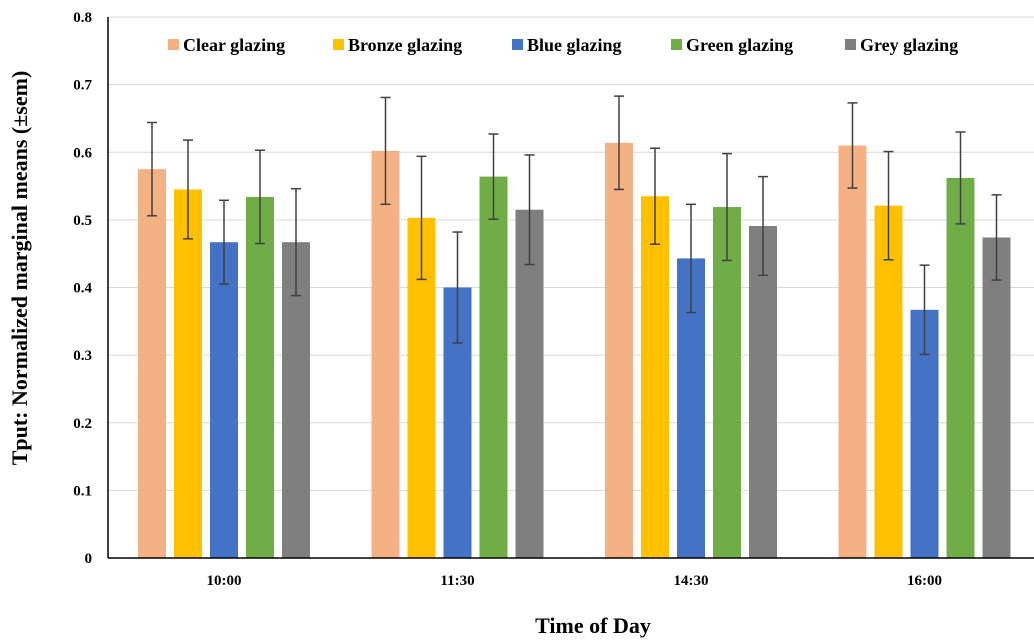  What do you see at coordinates (691, 581) in the screenshot?
I see `x-tick-label: 14:30` at bounding box center [691, 581].